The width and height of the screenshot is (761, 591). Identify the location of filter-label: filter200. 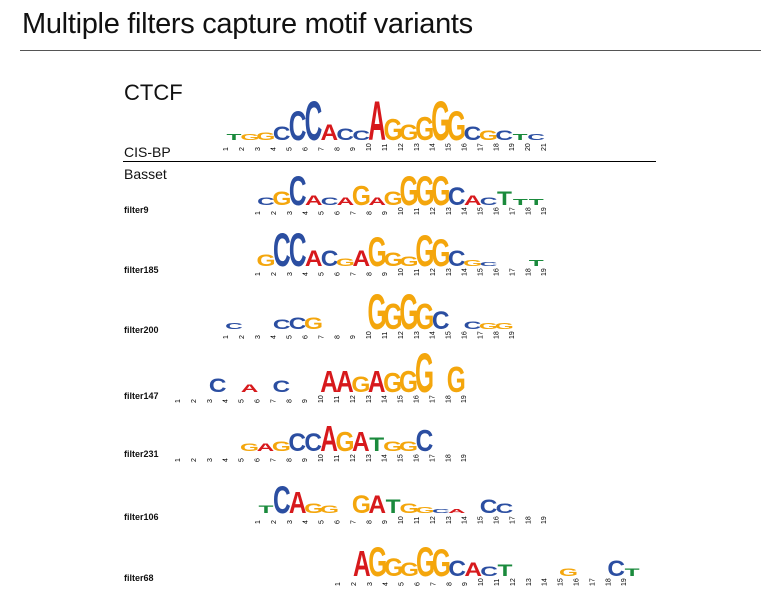
(141, 330).